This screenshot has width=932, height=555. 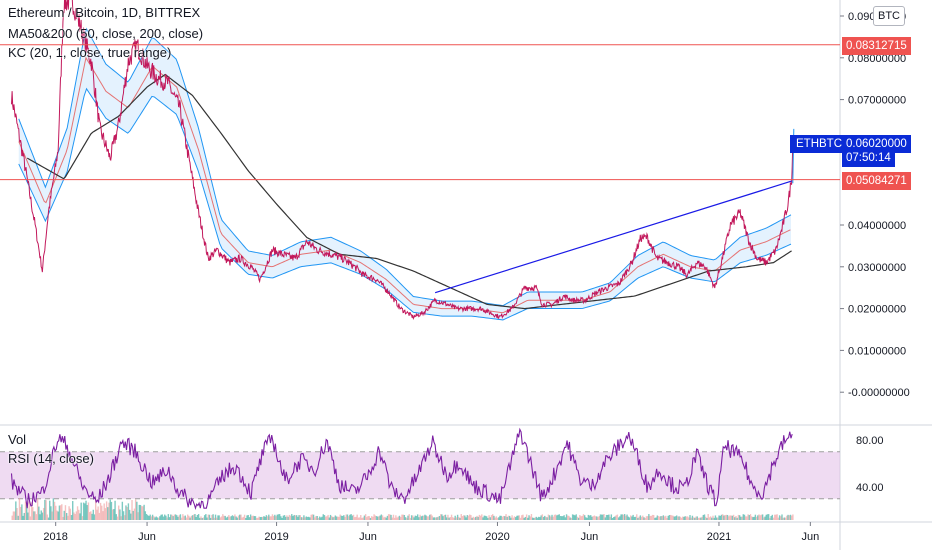 What do you see at coordinates (877, 351) in the screenshot?
I see `y-tick-label: 0.01000000` at bounding box center [877, 351].